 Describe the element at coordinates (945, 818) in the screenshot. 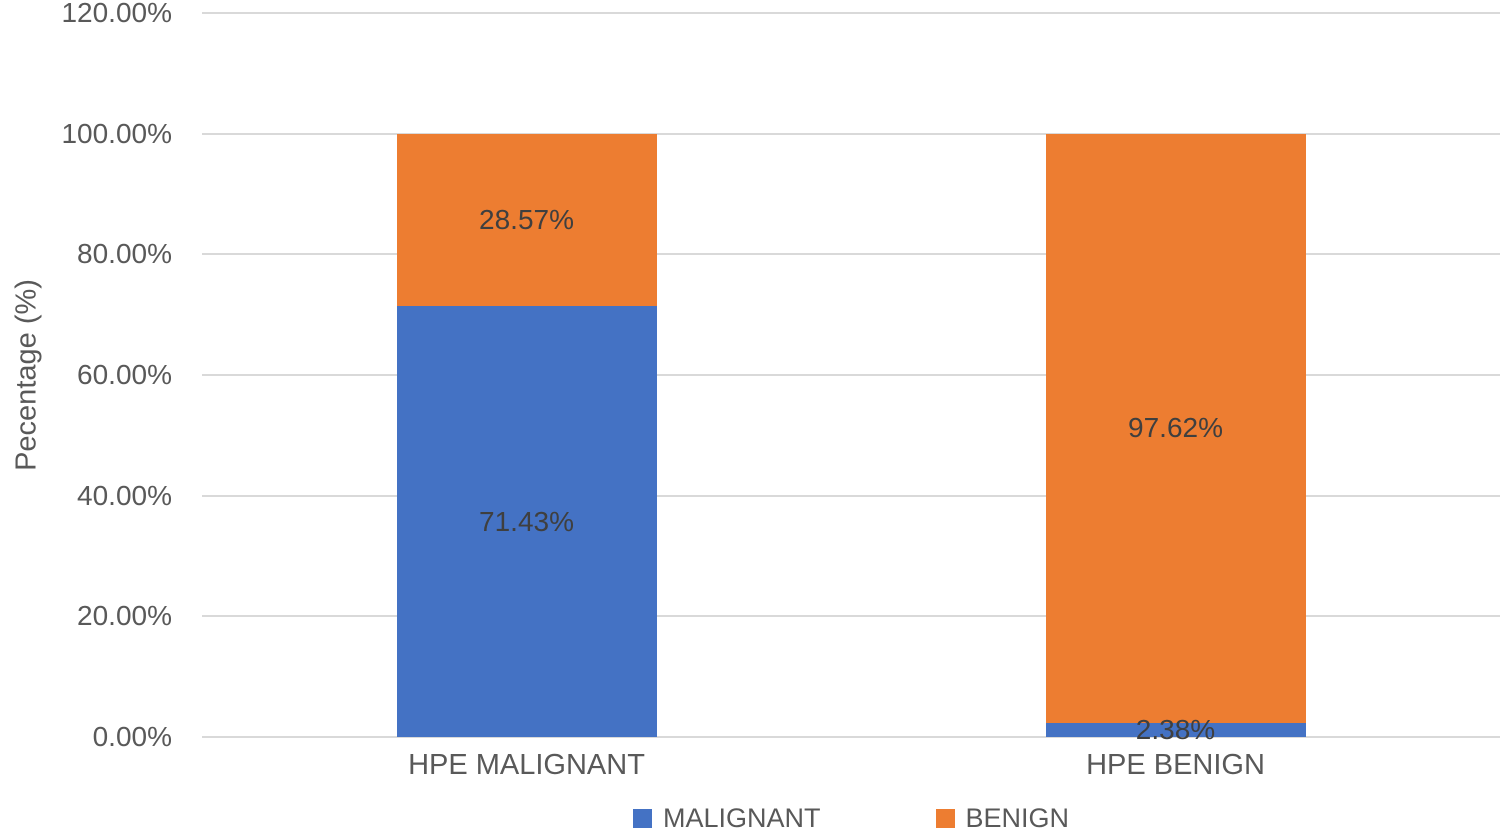

I see `legend-swatch-benign` at that location.